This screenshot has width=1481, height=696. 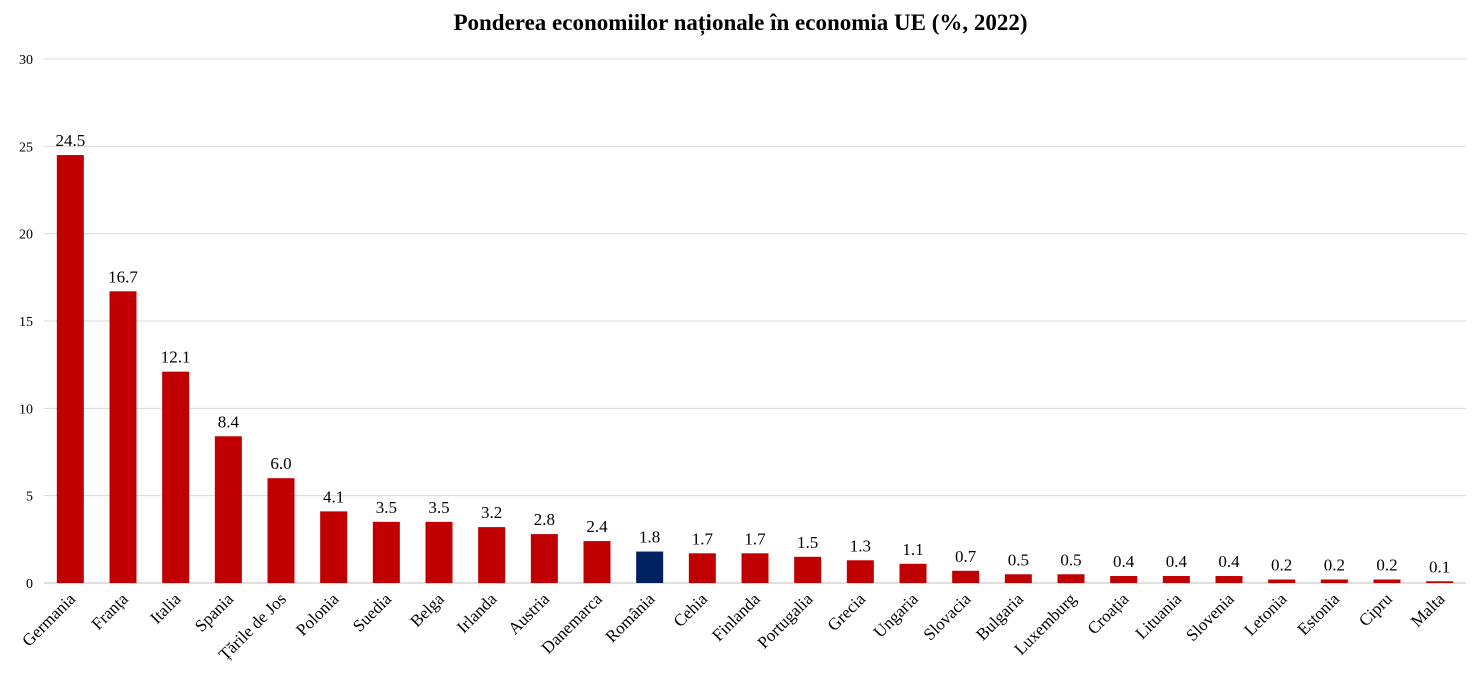 I want to click on y-tick-label: 15, so click(x=26, y=322).